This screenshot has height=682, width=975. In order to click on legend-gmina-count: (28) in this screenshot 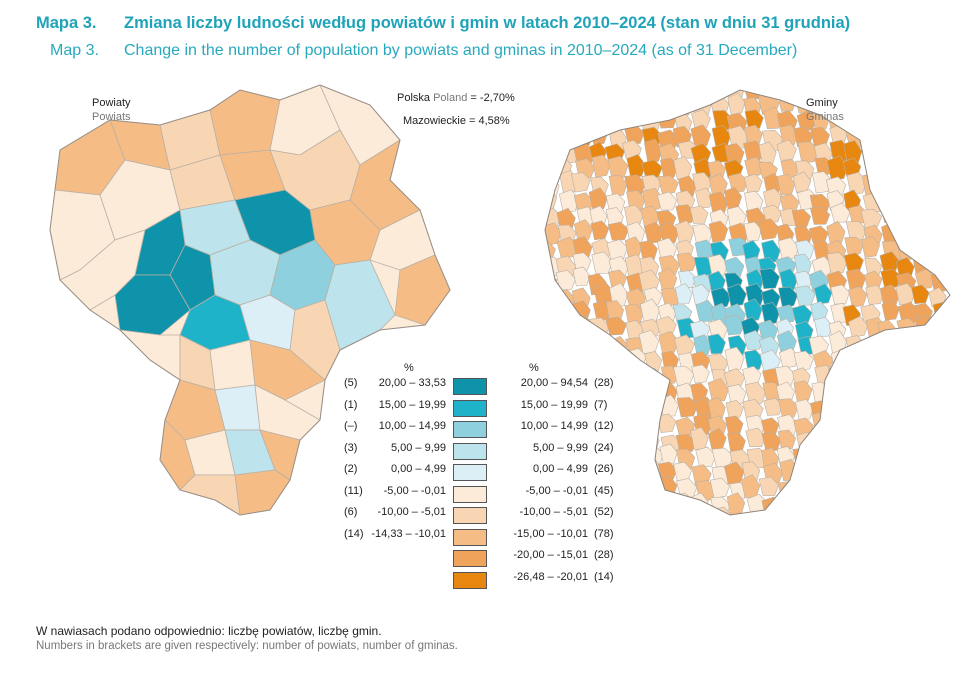, I will do `click(604, 555)`.